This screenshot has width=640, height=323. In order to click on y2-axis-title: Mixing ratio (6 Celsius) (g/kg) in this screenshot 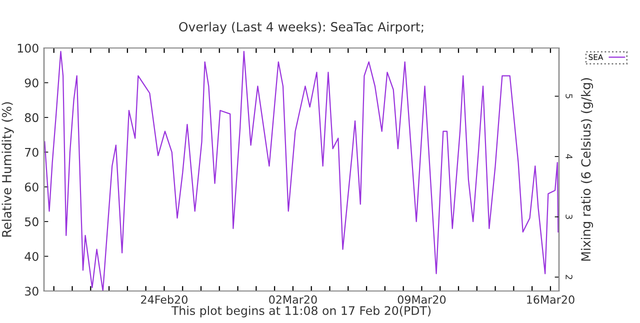, I will do `click(587, 169)`.